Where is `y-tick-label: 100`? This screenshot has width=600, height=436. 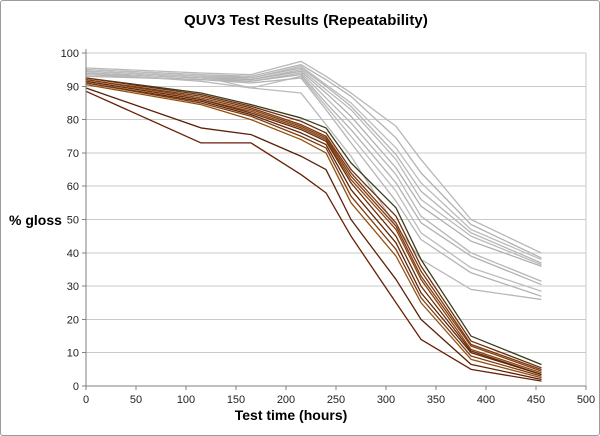
y-tick-label: 100 is located at coordinates (70, 54).